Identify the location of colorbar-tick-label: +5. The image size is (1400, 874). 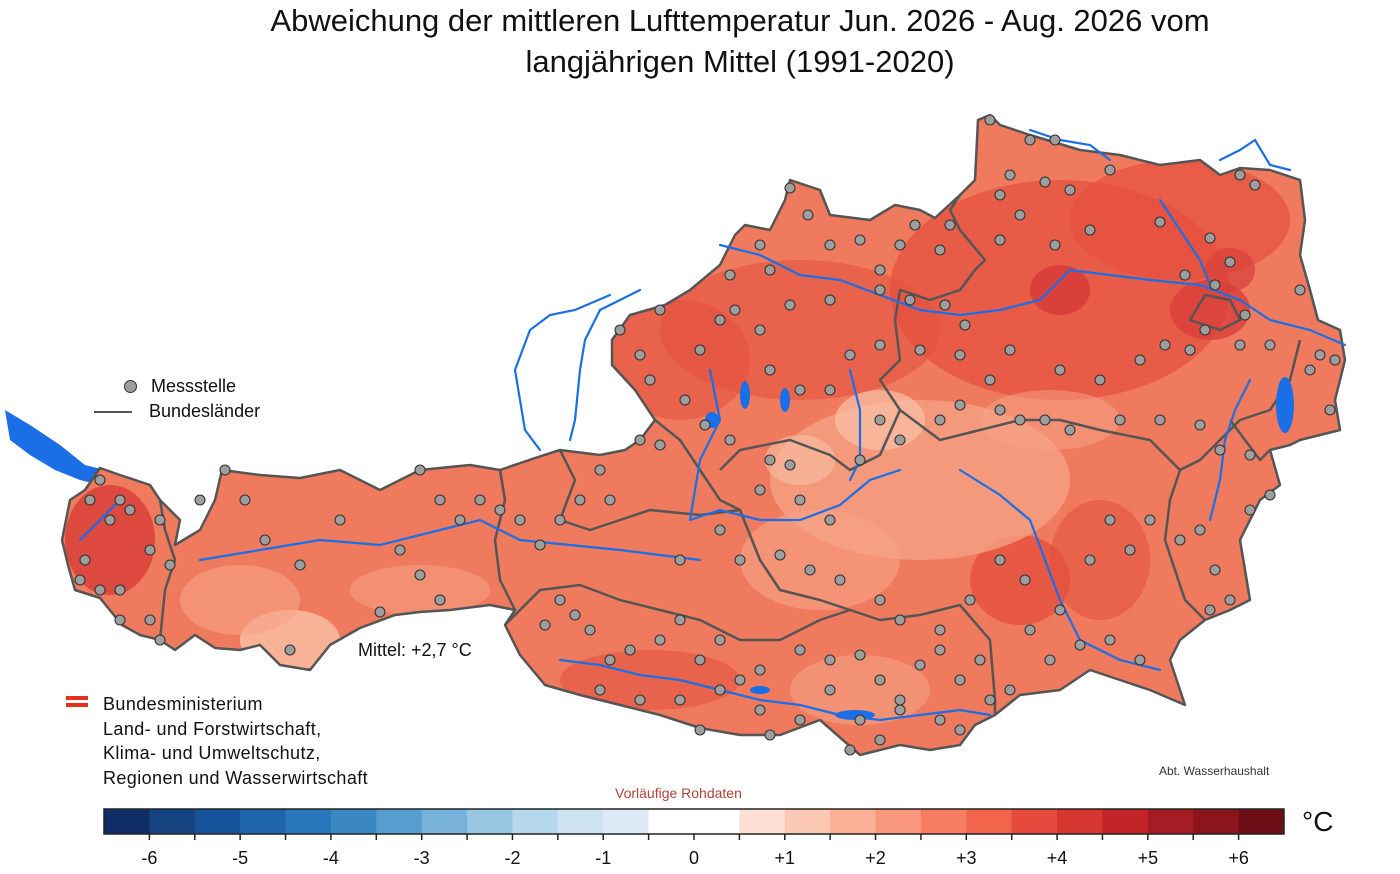
(1148, 858).